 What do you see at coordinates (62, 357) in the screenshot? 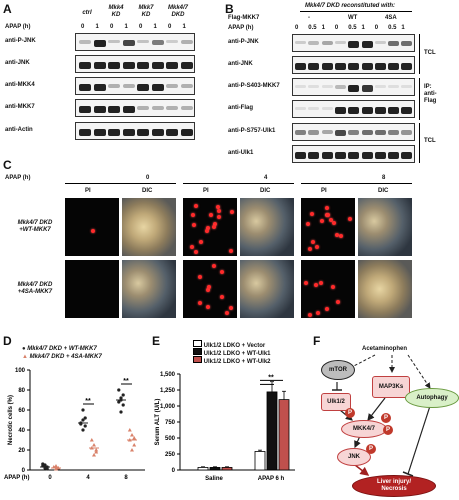
I see `legend-d-4sa: ▲ Mkk4/7 DKD + 4SA-MKK7` at bounding box center [62, 357].